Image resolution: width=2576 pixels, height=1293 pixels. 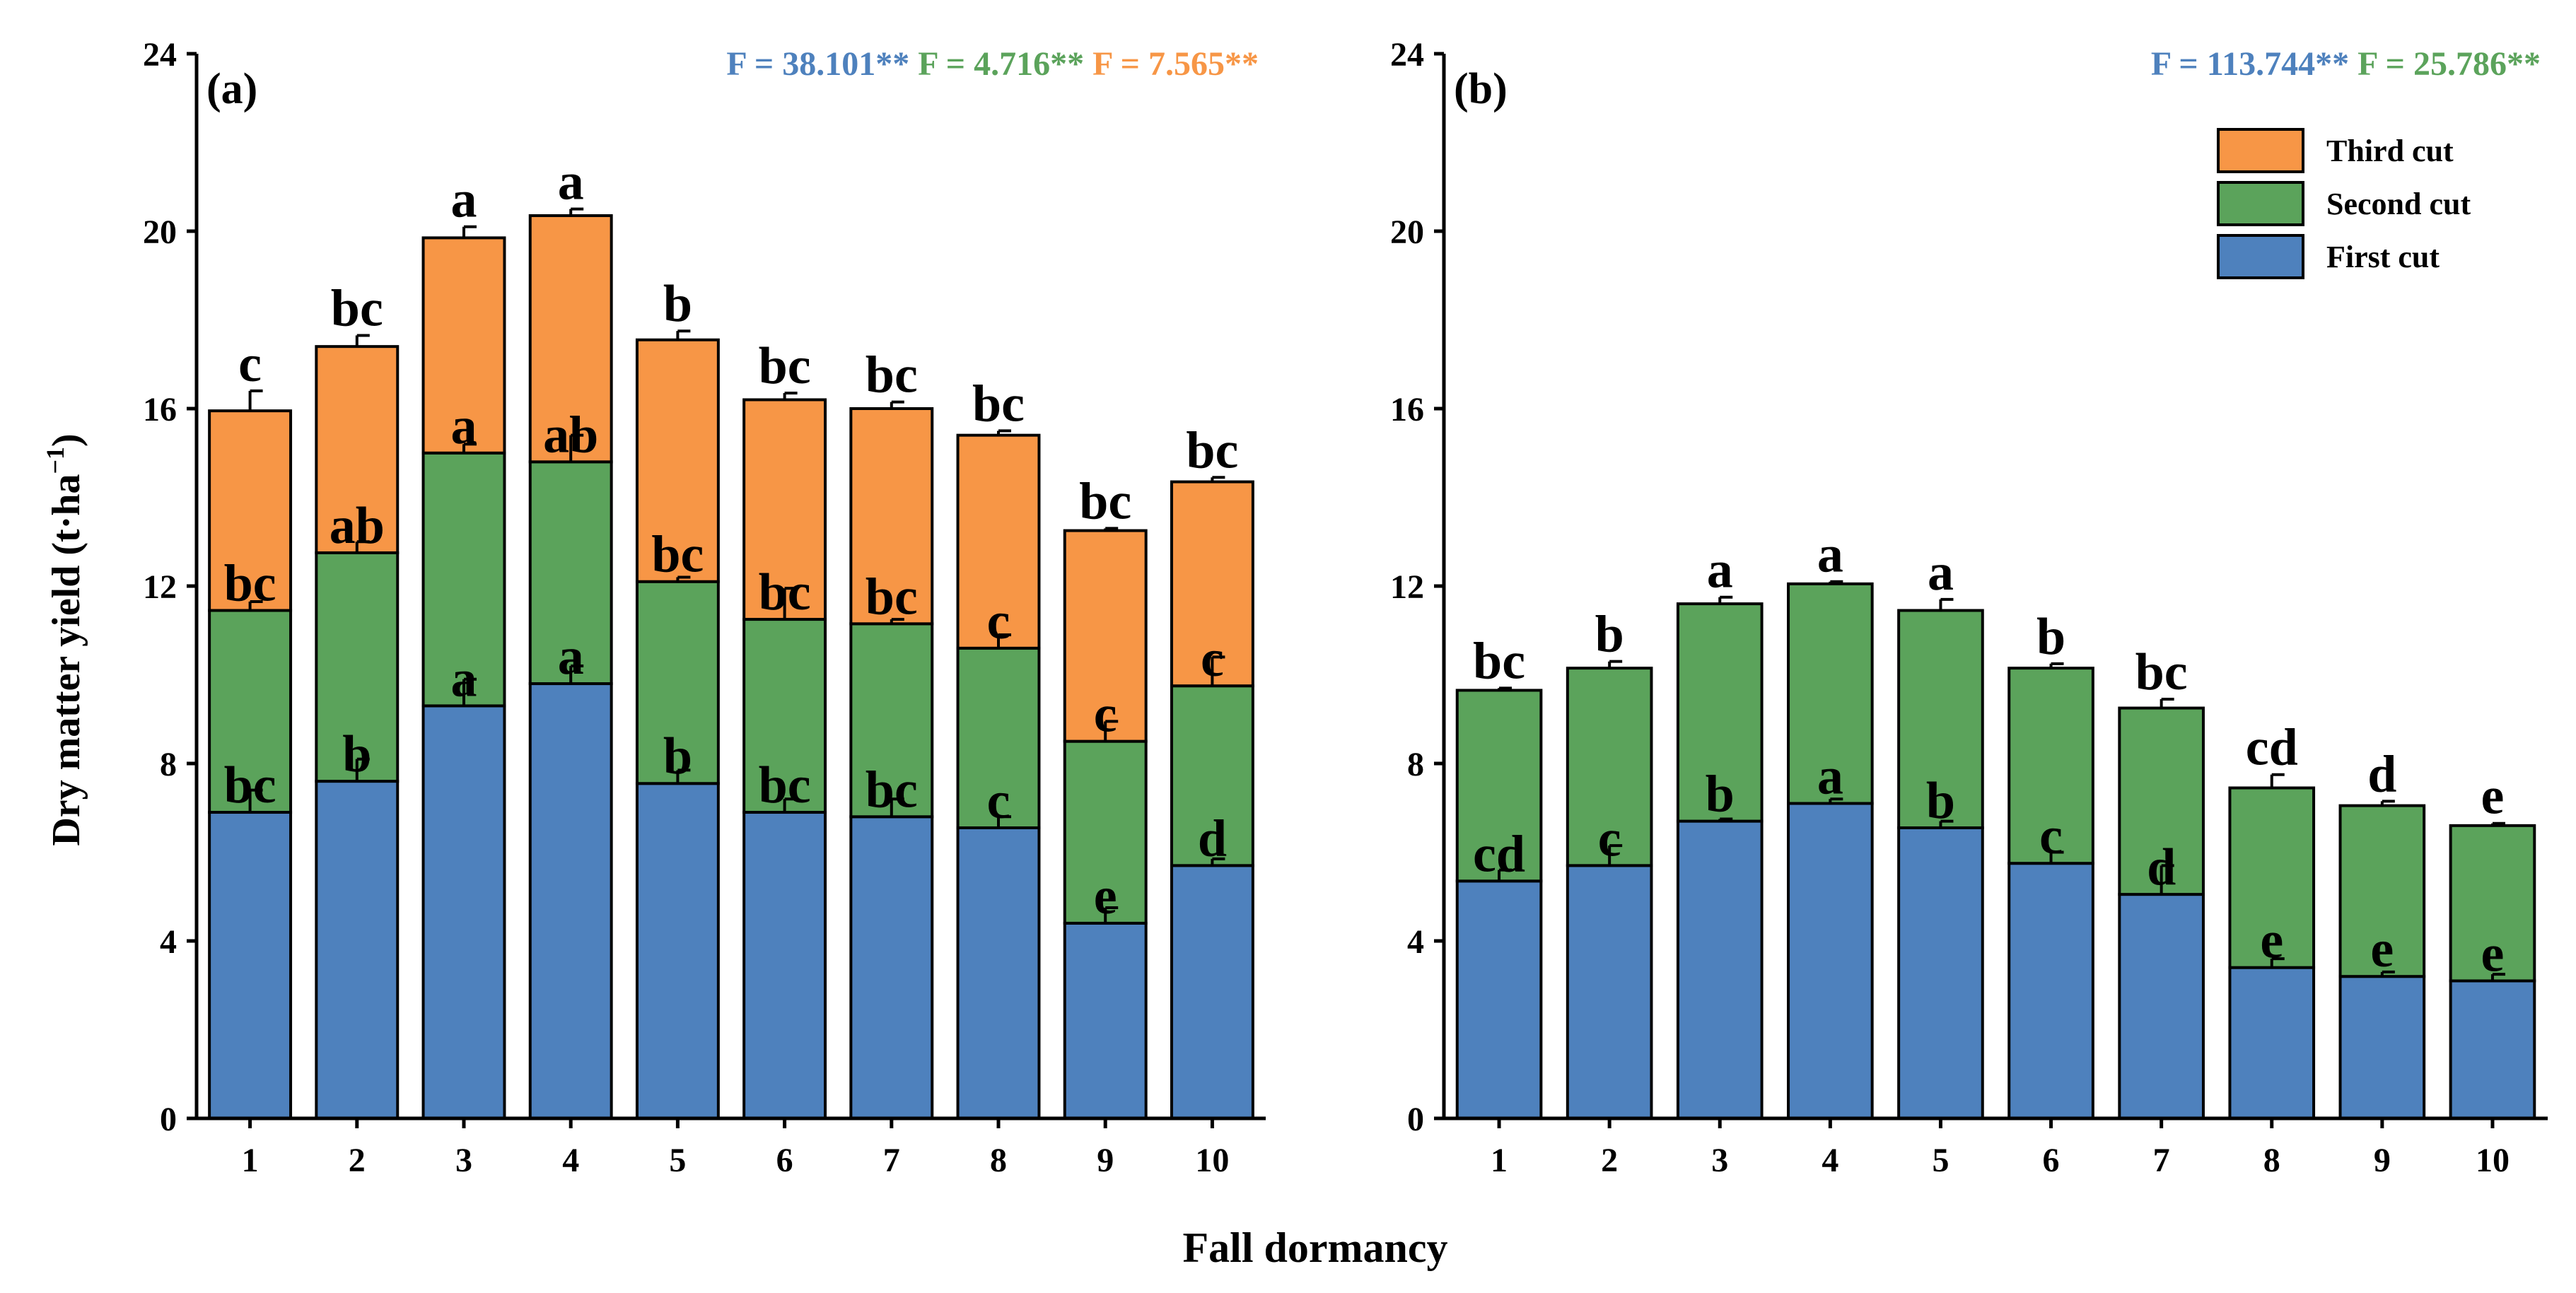 What do you see at coordinates (2398, 204) in the screenshot?
I see `legend-label-second: Second cut` at bounding box center [2398, 204].